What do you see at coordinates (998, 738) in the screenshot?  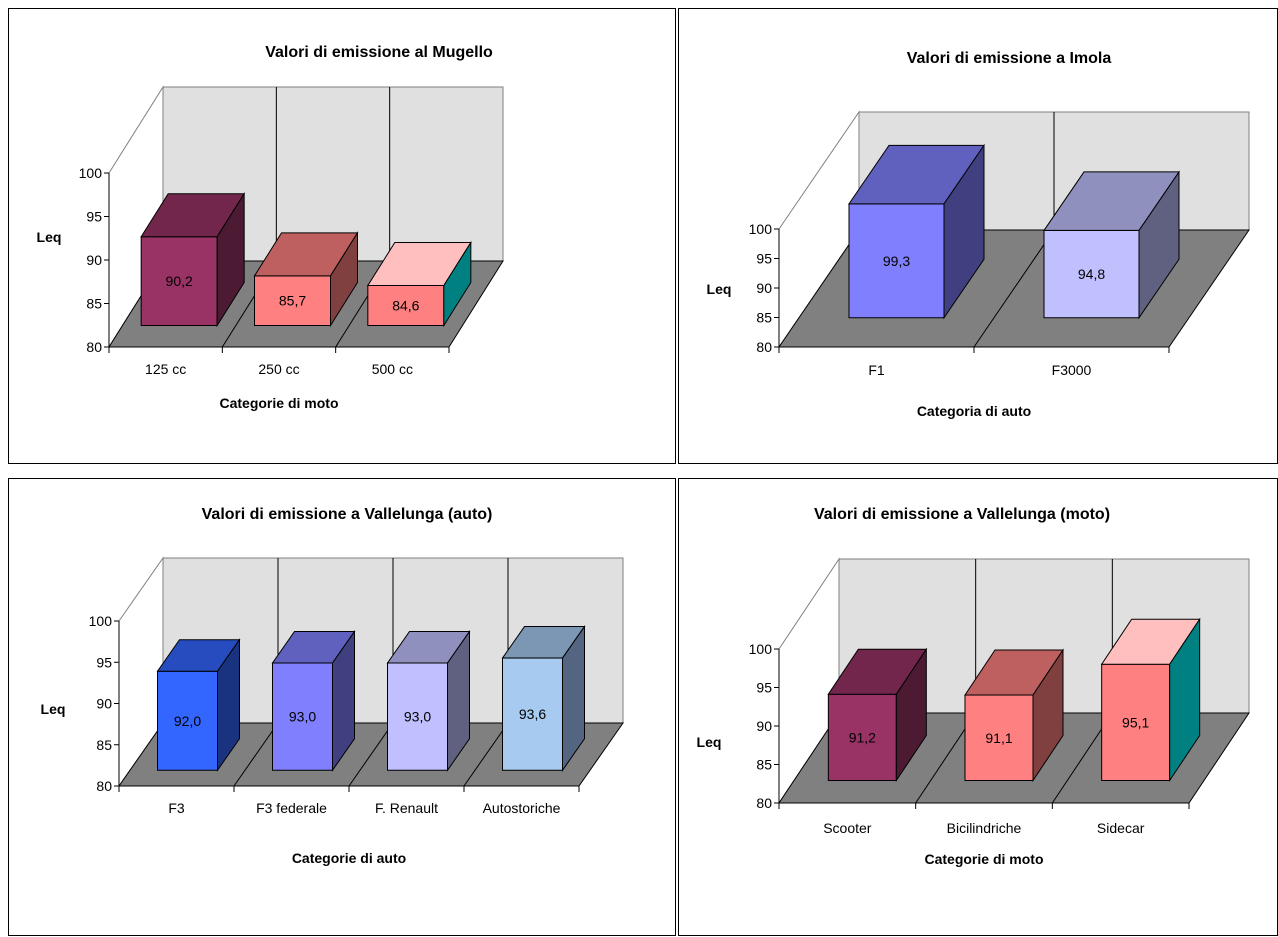 I see `data-label: 91,1` at bounding box center [998, 738].